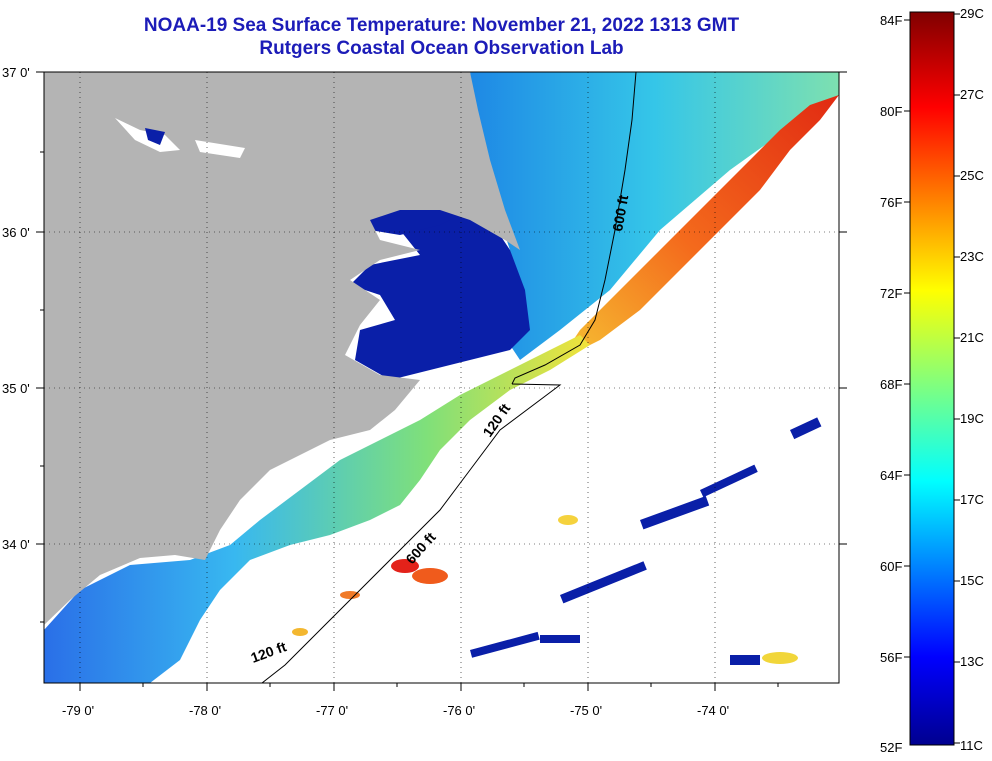  Describe the element at coordinates (891, 384) in the screenshot. I see `colorbar-f-68: 68F` at that location.